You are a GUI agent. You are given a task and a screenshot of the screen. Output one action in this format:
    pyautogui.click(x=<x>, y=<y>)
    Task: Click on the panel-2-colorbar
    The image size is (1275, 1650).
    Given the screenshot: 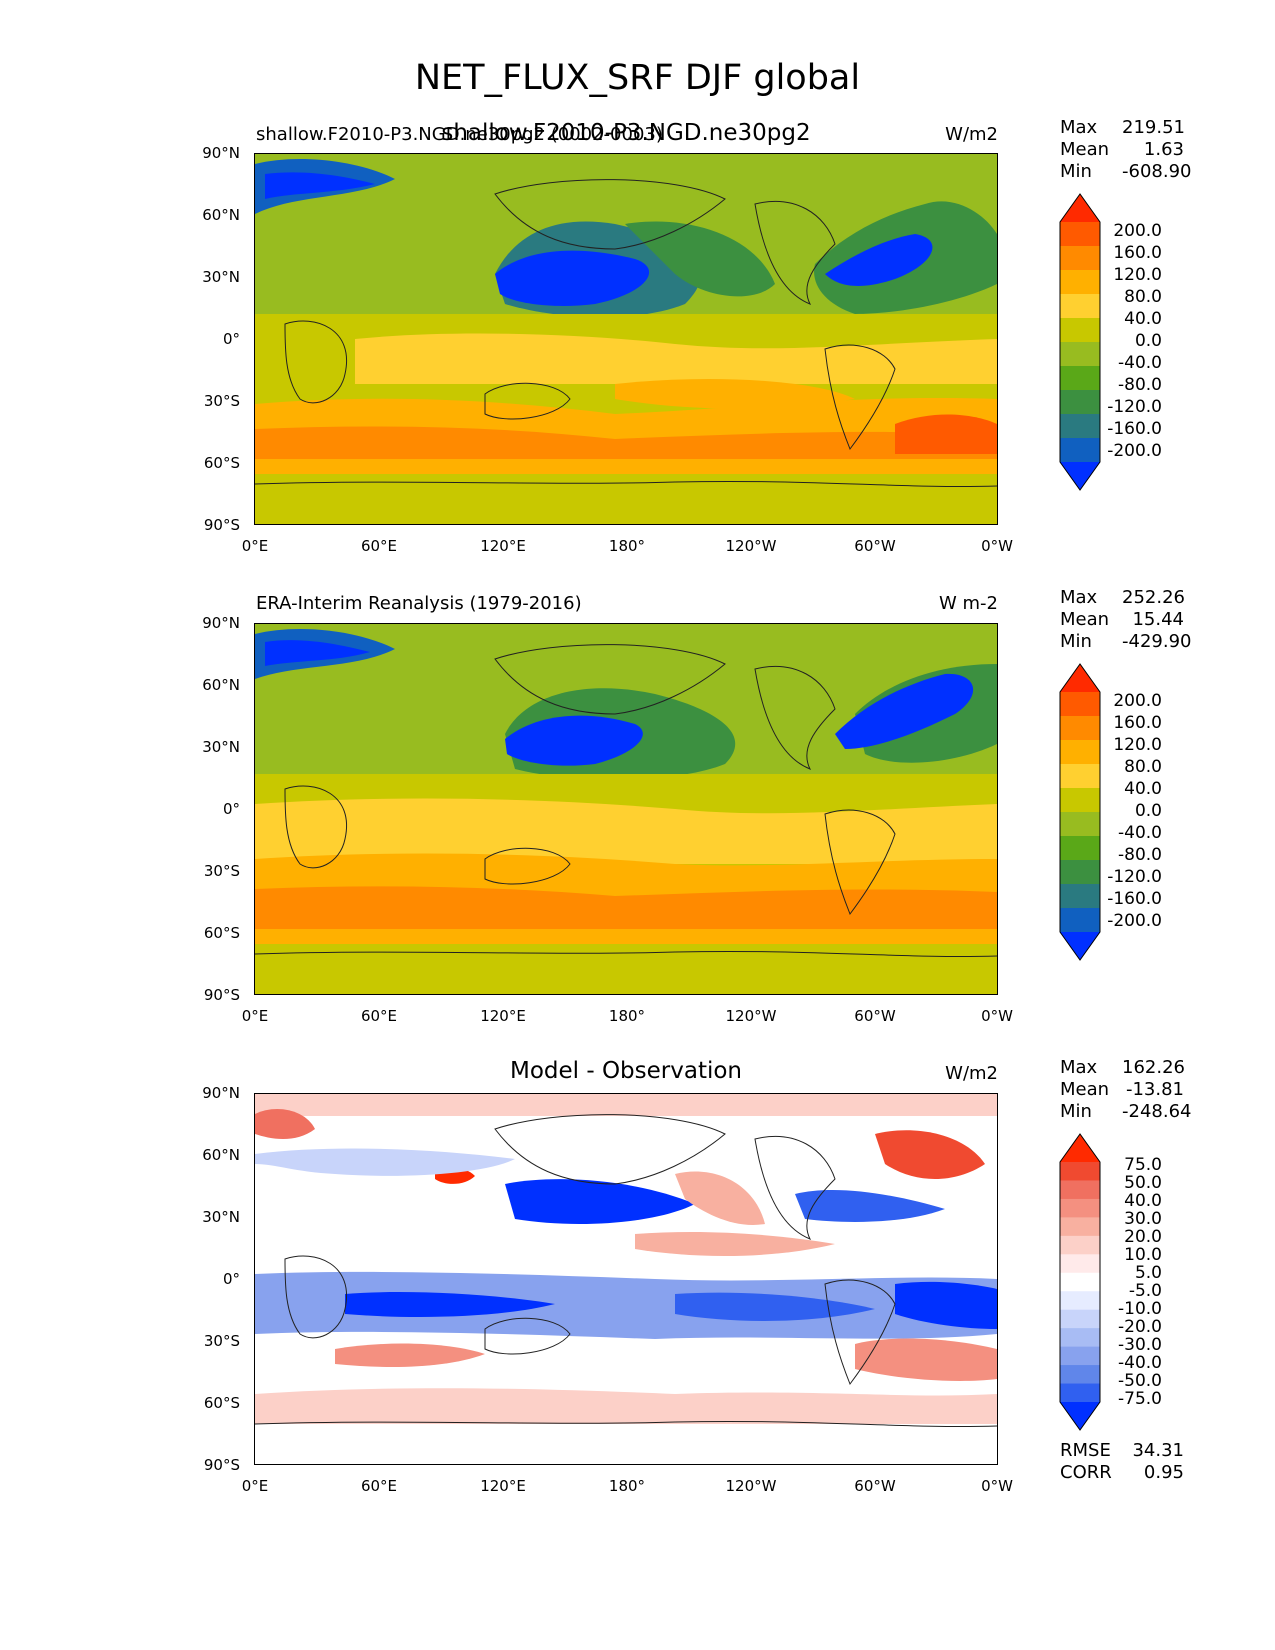 What is the action you would take?
    pyautogui.click(x=1080, y=1282)
    